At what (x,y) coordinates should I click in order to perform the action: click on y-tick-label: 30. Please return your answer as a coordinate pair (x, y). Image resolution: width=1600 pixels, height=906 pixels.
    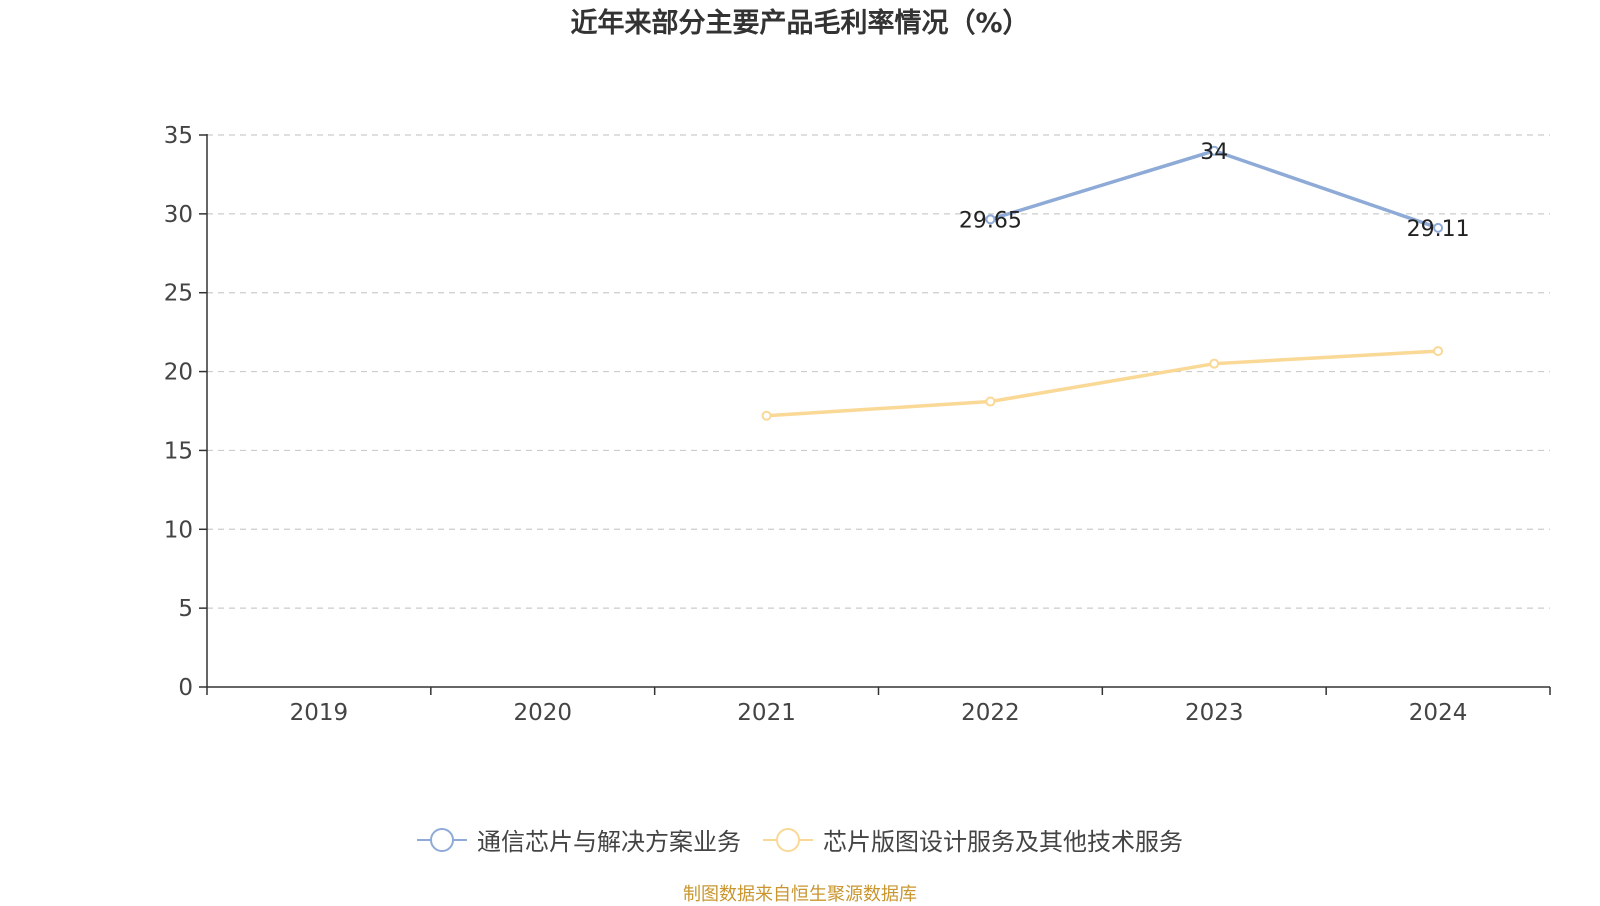
    Looking at the image, I should click on (178, 215).